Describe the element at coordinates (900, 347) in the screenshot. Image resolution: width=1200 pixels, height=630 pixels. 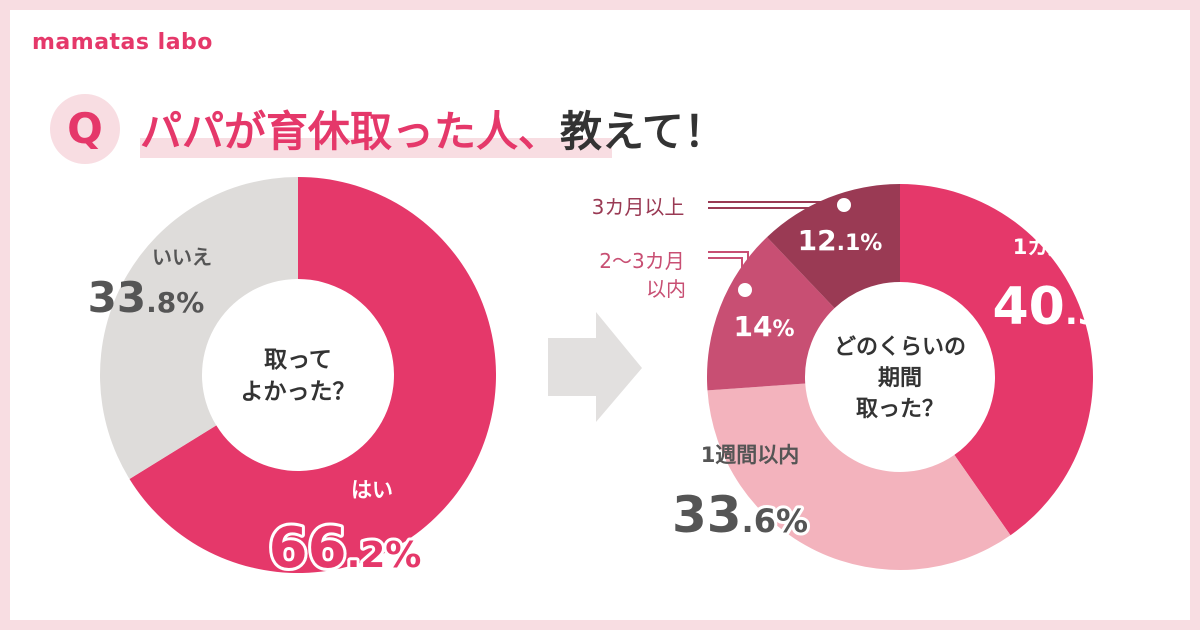
I see `chart2-center-label-0: どのくらいの` at that location.